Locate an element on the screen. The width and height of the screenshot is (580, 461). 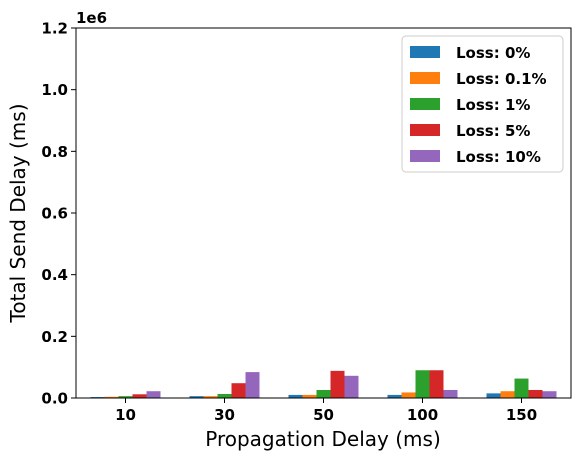
x-axis-ticks: 10 30 50 100 150 is located at coordinates (326, 411).